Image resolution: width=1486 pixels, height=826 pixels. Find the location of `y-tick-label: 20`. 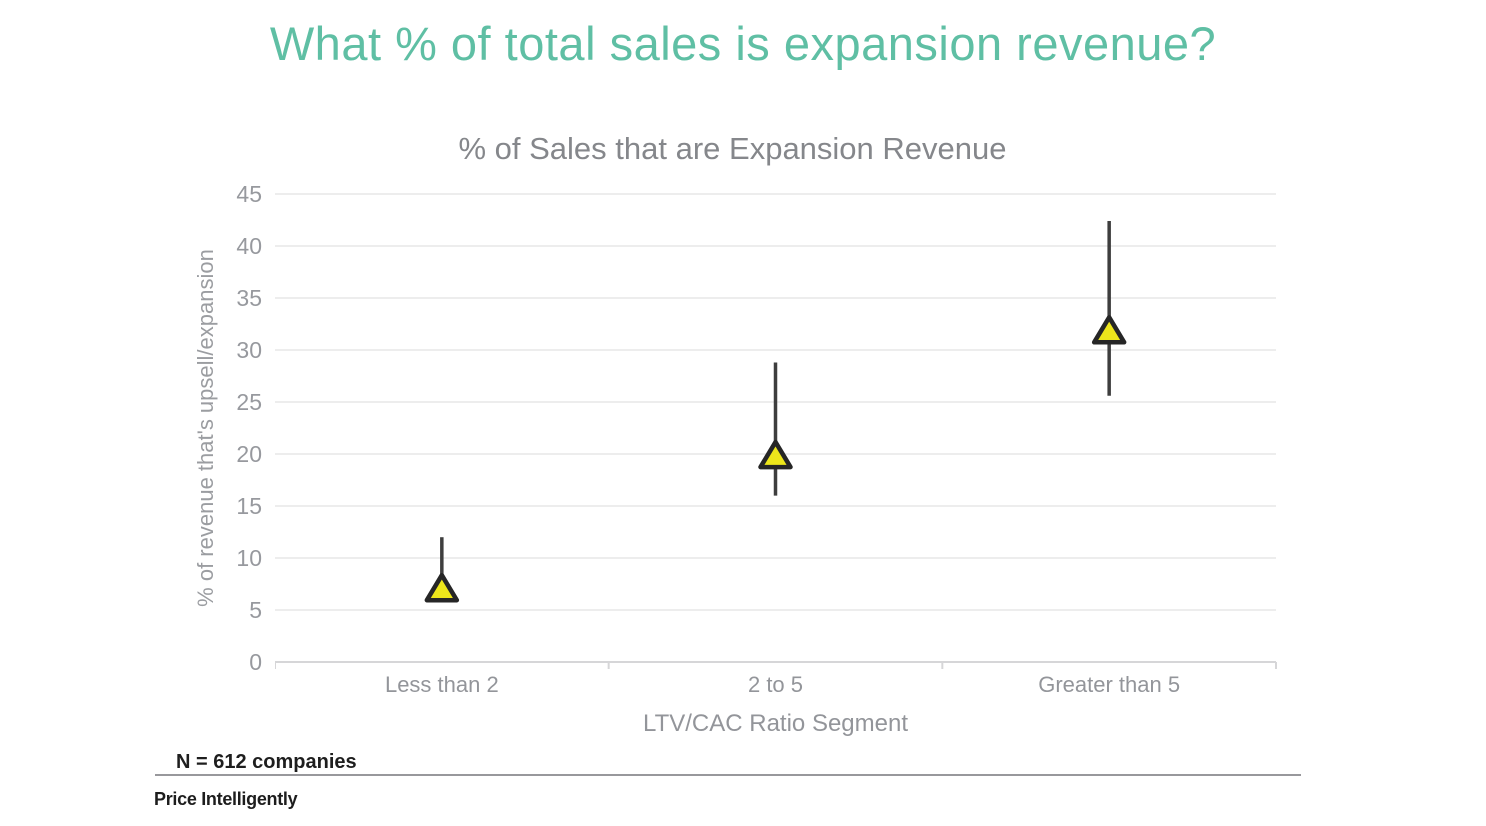

y-tick-label: 20 is located at coordinates (249, 454).